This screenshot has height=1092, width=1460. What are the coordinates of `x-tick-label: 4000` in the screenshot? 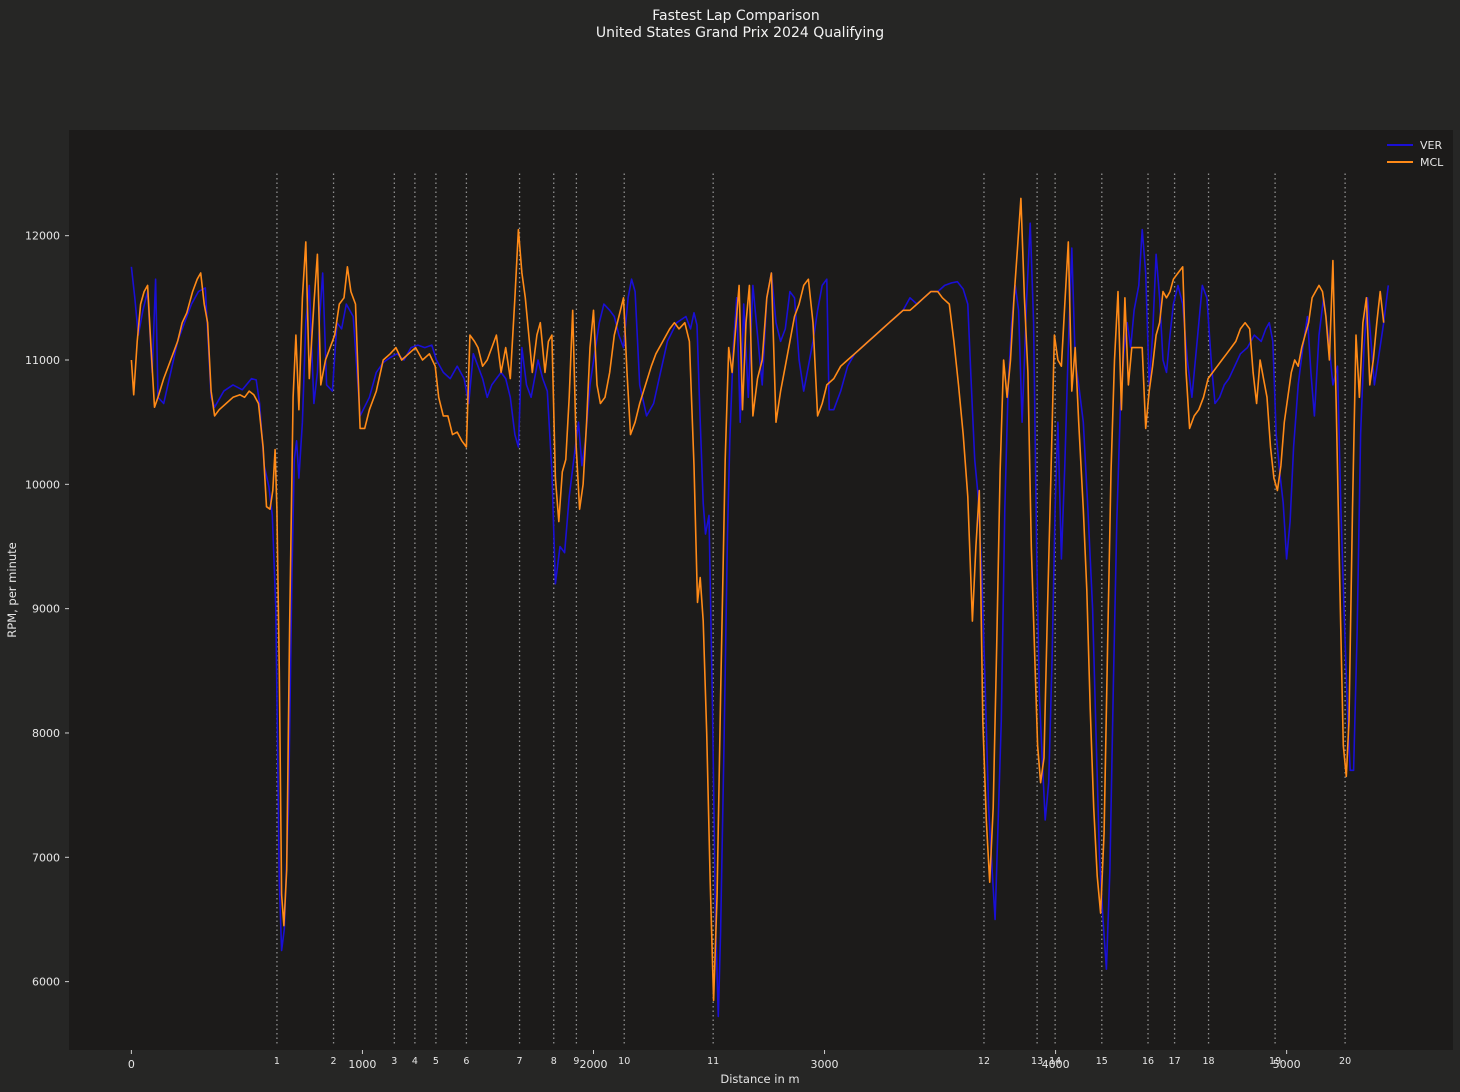 It's located at (1056, 1064).